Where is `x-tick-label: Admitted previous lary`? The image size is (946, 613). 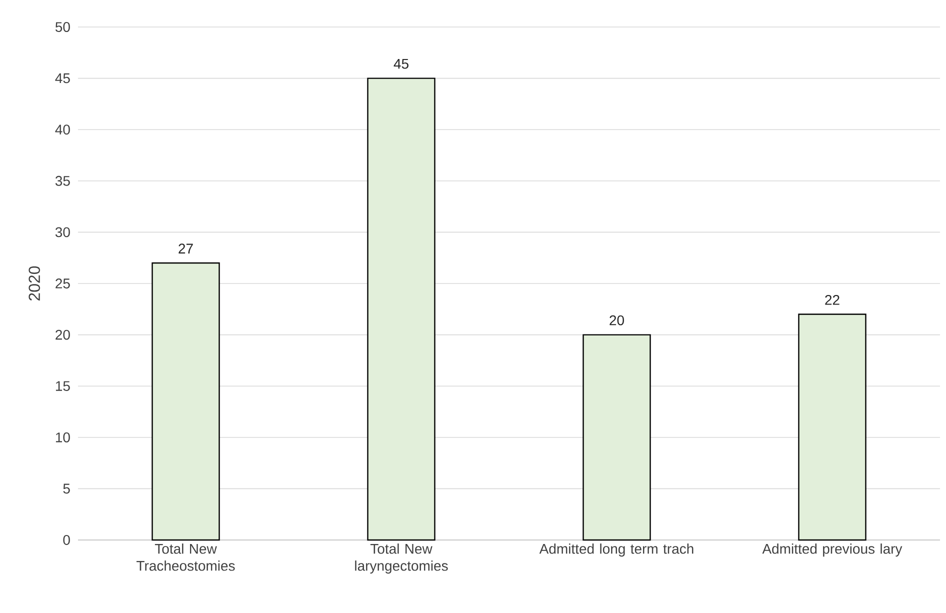
x-tick-label: Admitted previous lary is located at coordinates (832, 550).